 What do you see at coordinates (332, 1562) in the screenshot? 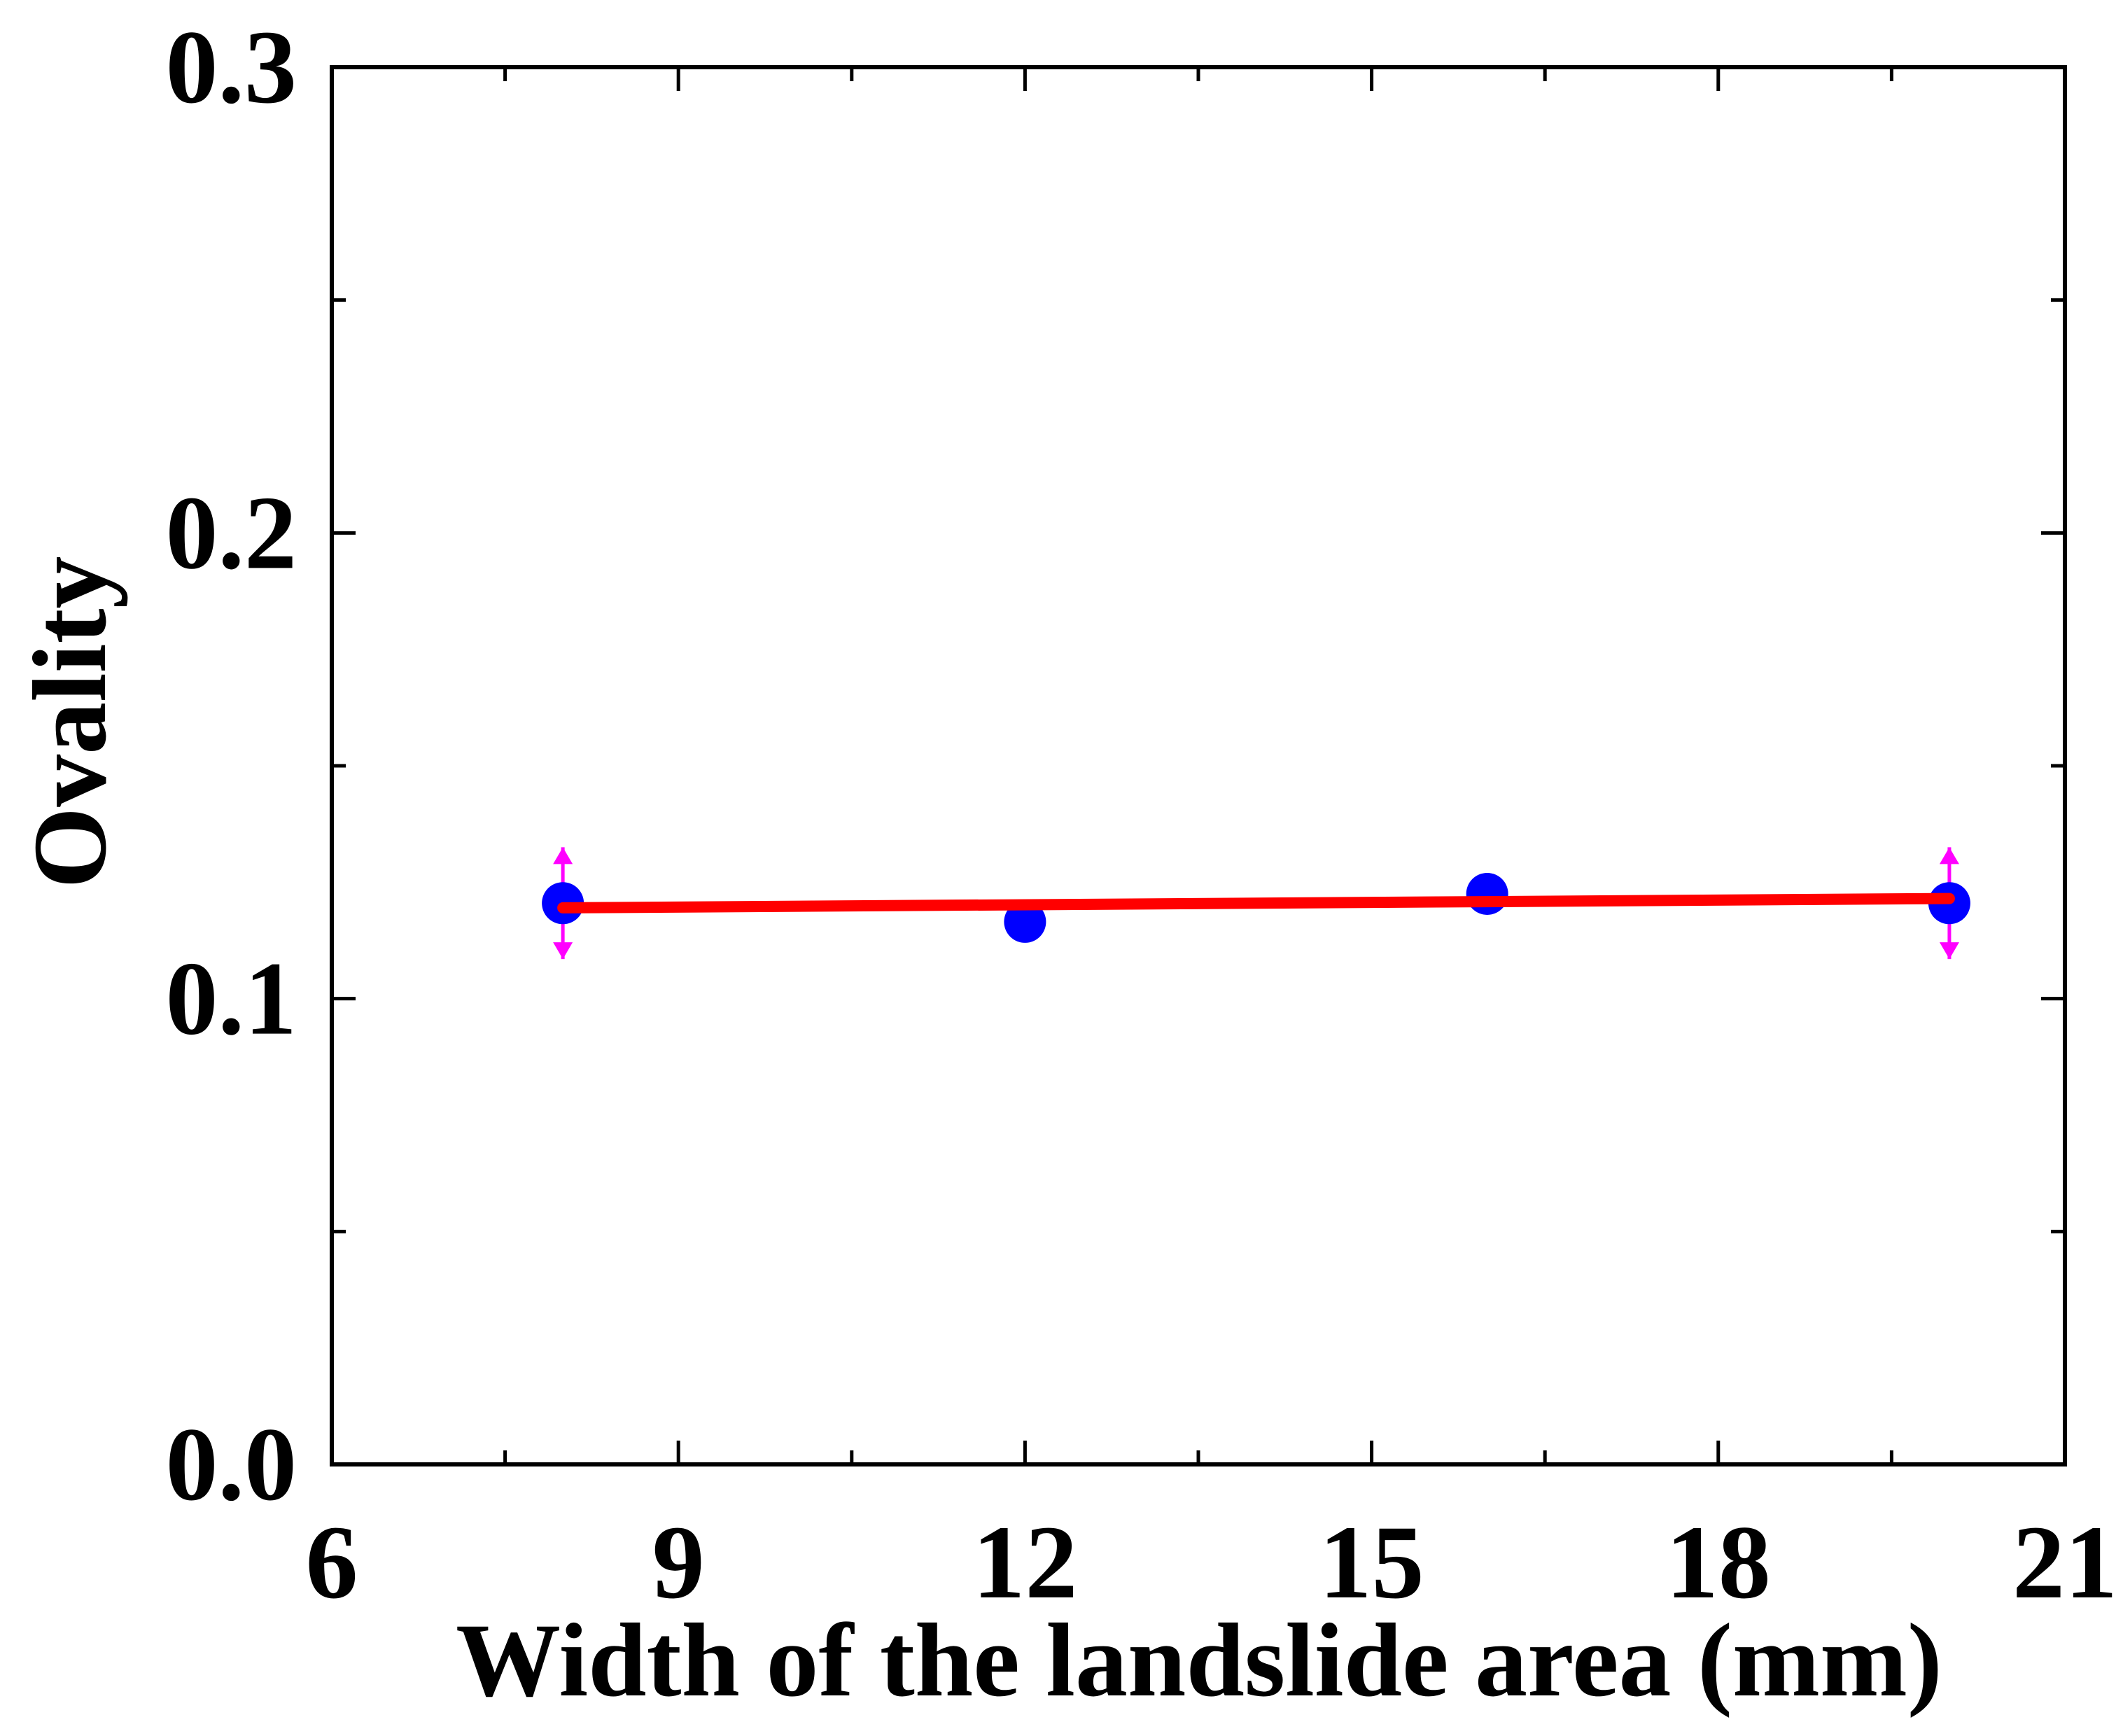
I see `x-tick-label: 6` at bounding box center [332, 1562].